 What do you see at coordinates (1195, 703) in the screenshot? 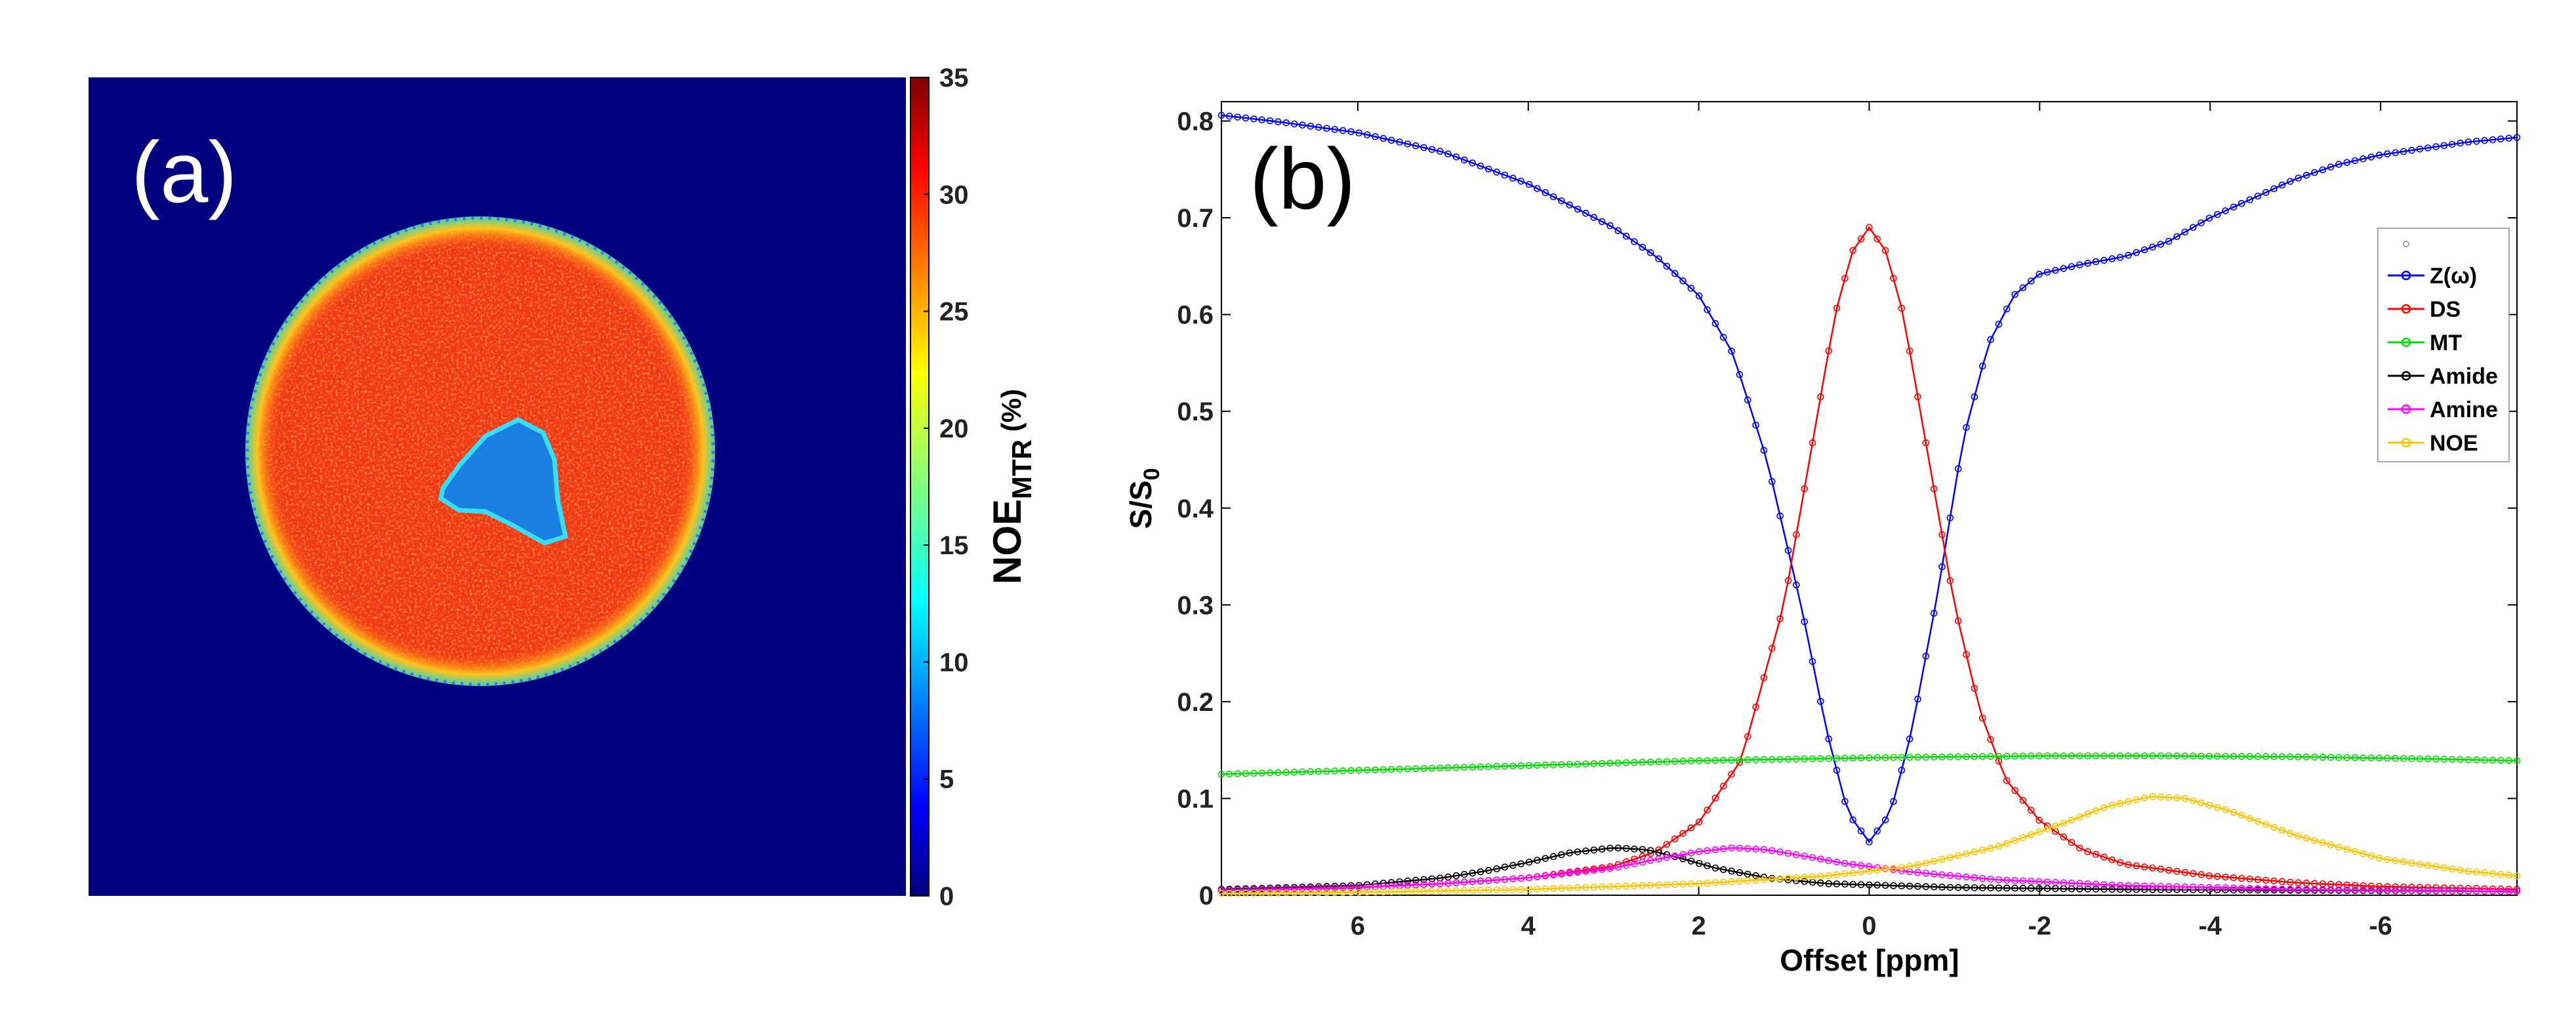
I see `y-tick-label: 0.2` at bounding box center [1195, 703].